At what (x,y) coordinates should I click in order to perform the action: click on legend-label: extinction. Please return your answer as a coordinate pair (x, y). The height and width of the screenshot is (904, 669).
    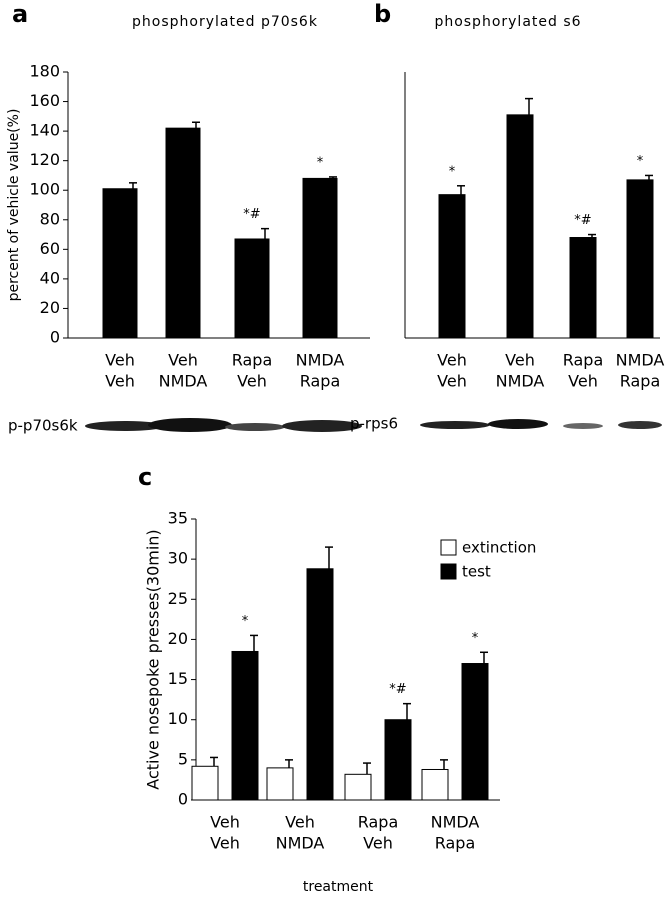
    Looking at the image, I should click on (499, 548).